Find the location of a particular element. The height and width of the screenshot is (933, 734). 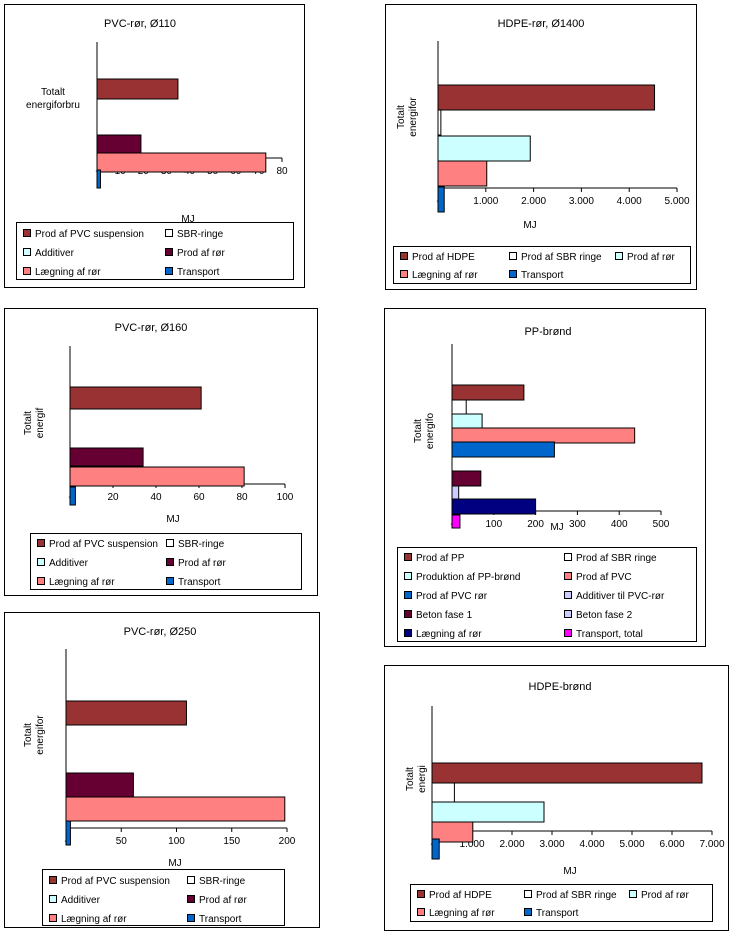

x-tick-label: 200 is located at coordinates (287, 841).